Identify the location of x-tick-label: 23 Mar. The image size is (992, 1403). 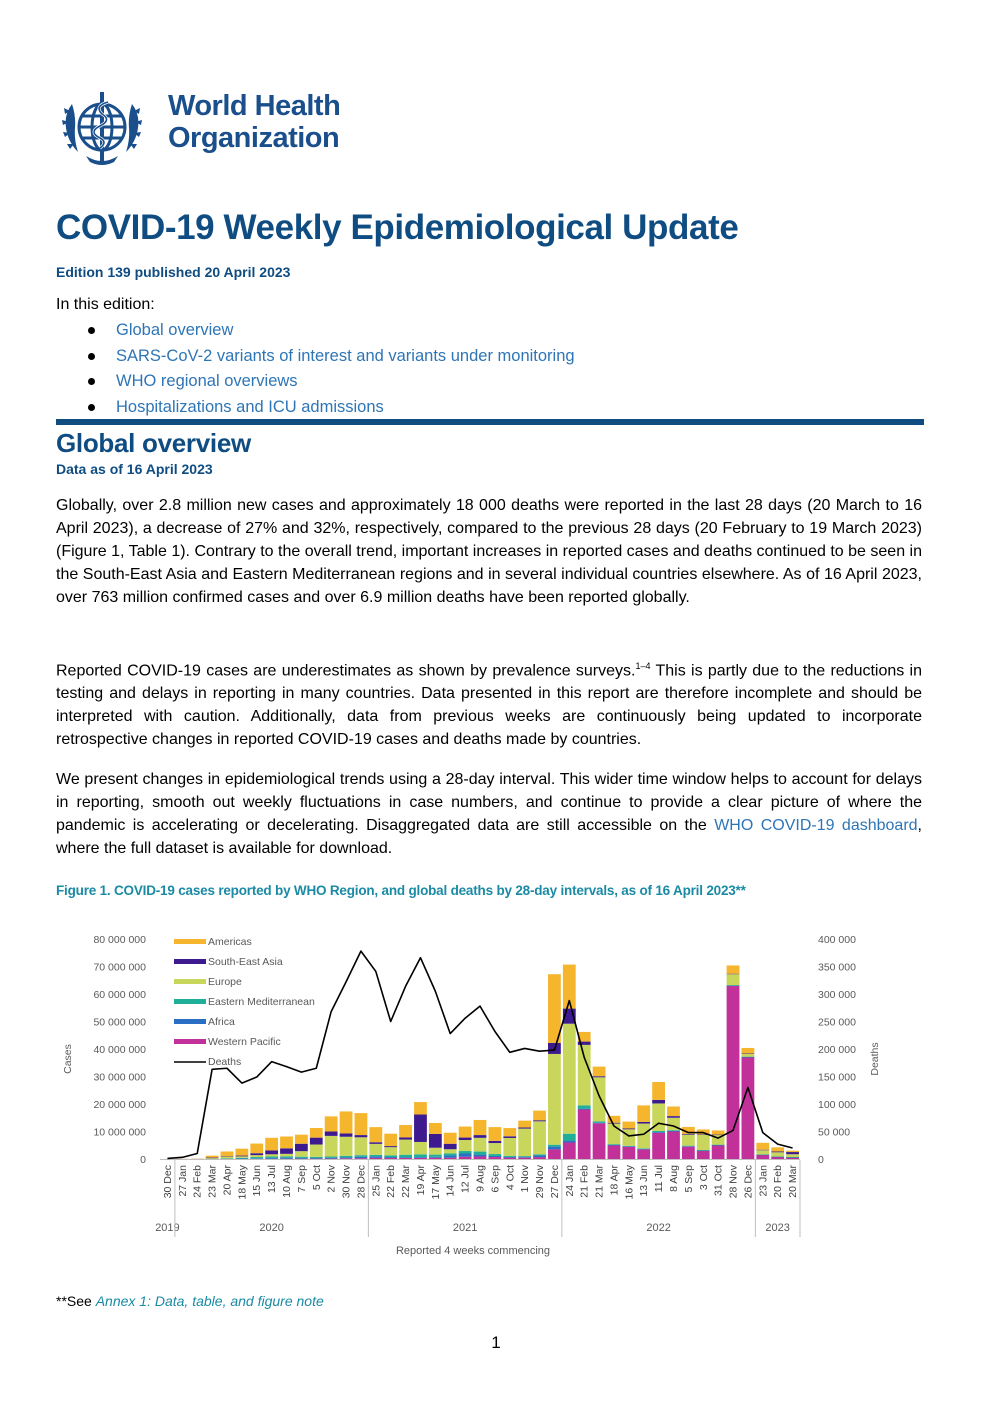
(213, 1181).